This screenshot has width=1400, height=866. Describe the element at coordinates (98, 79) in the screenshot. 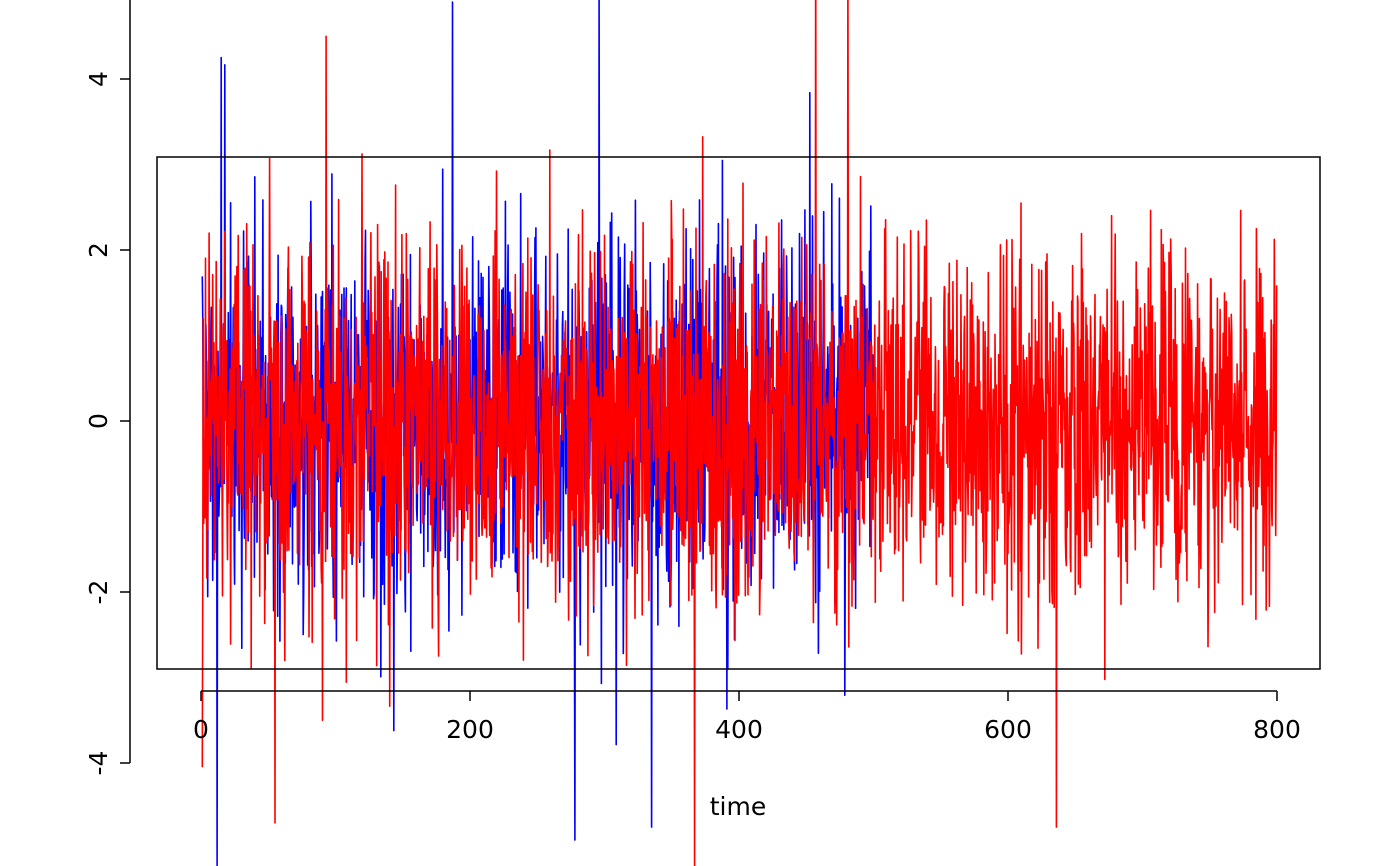

I see `y-tick-label: 4` at that location.